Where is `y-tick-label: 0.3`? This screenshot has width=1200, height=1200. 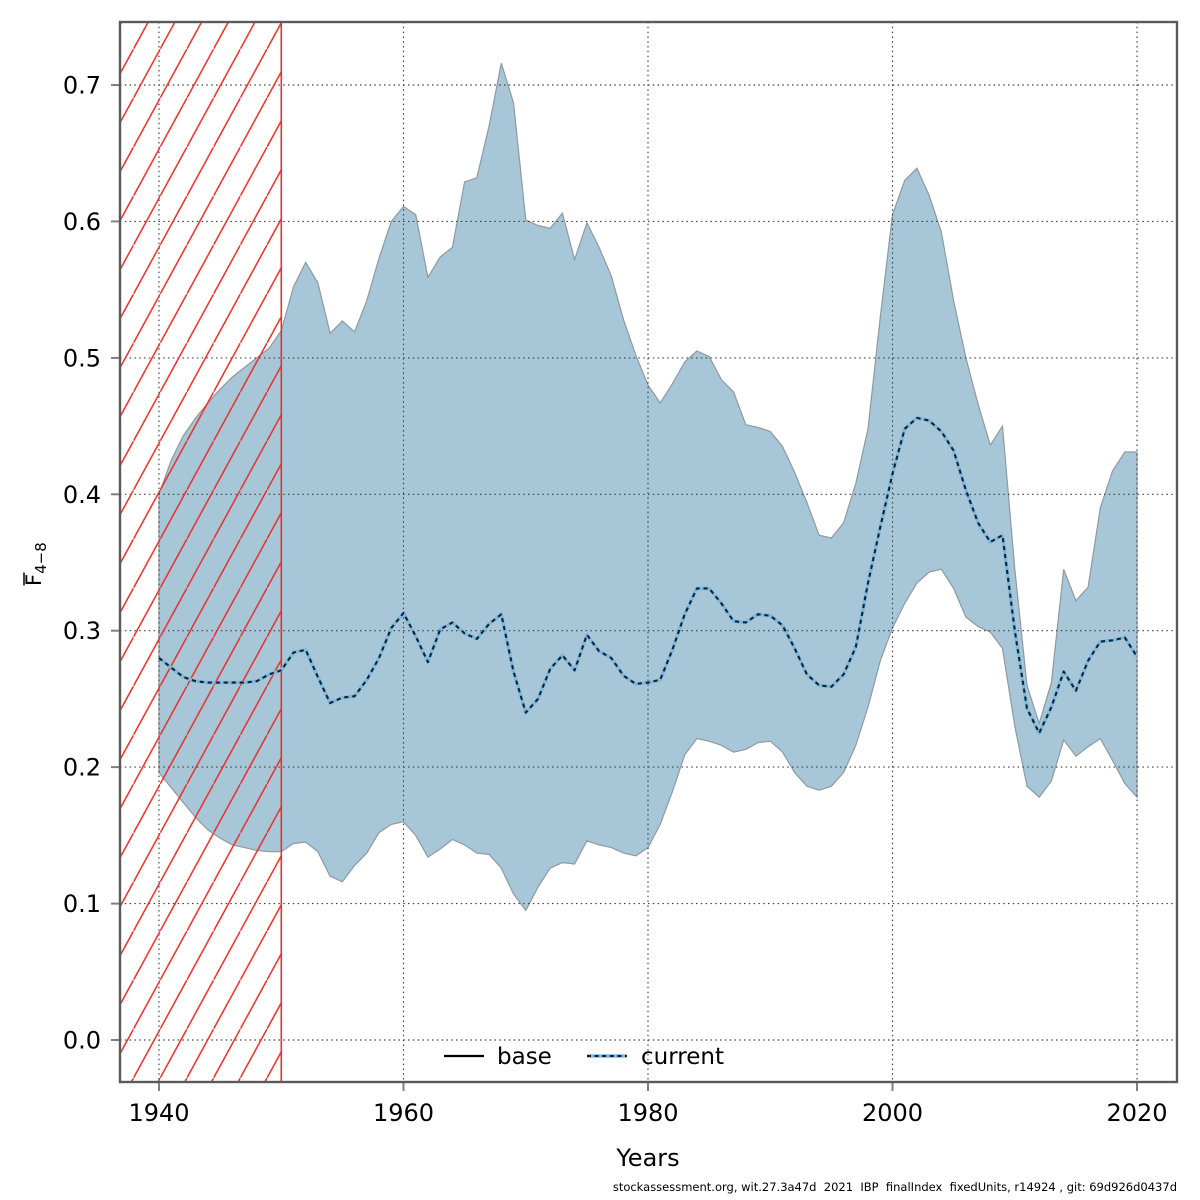 y-tick-label: 0.3 is located at coordinates (82, 631).